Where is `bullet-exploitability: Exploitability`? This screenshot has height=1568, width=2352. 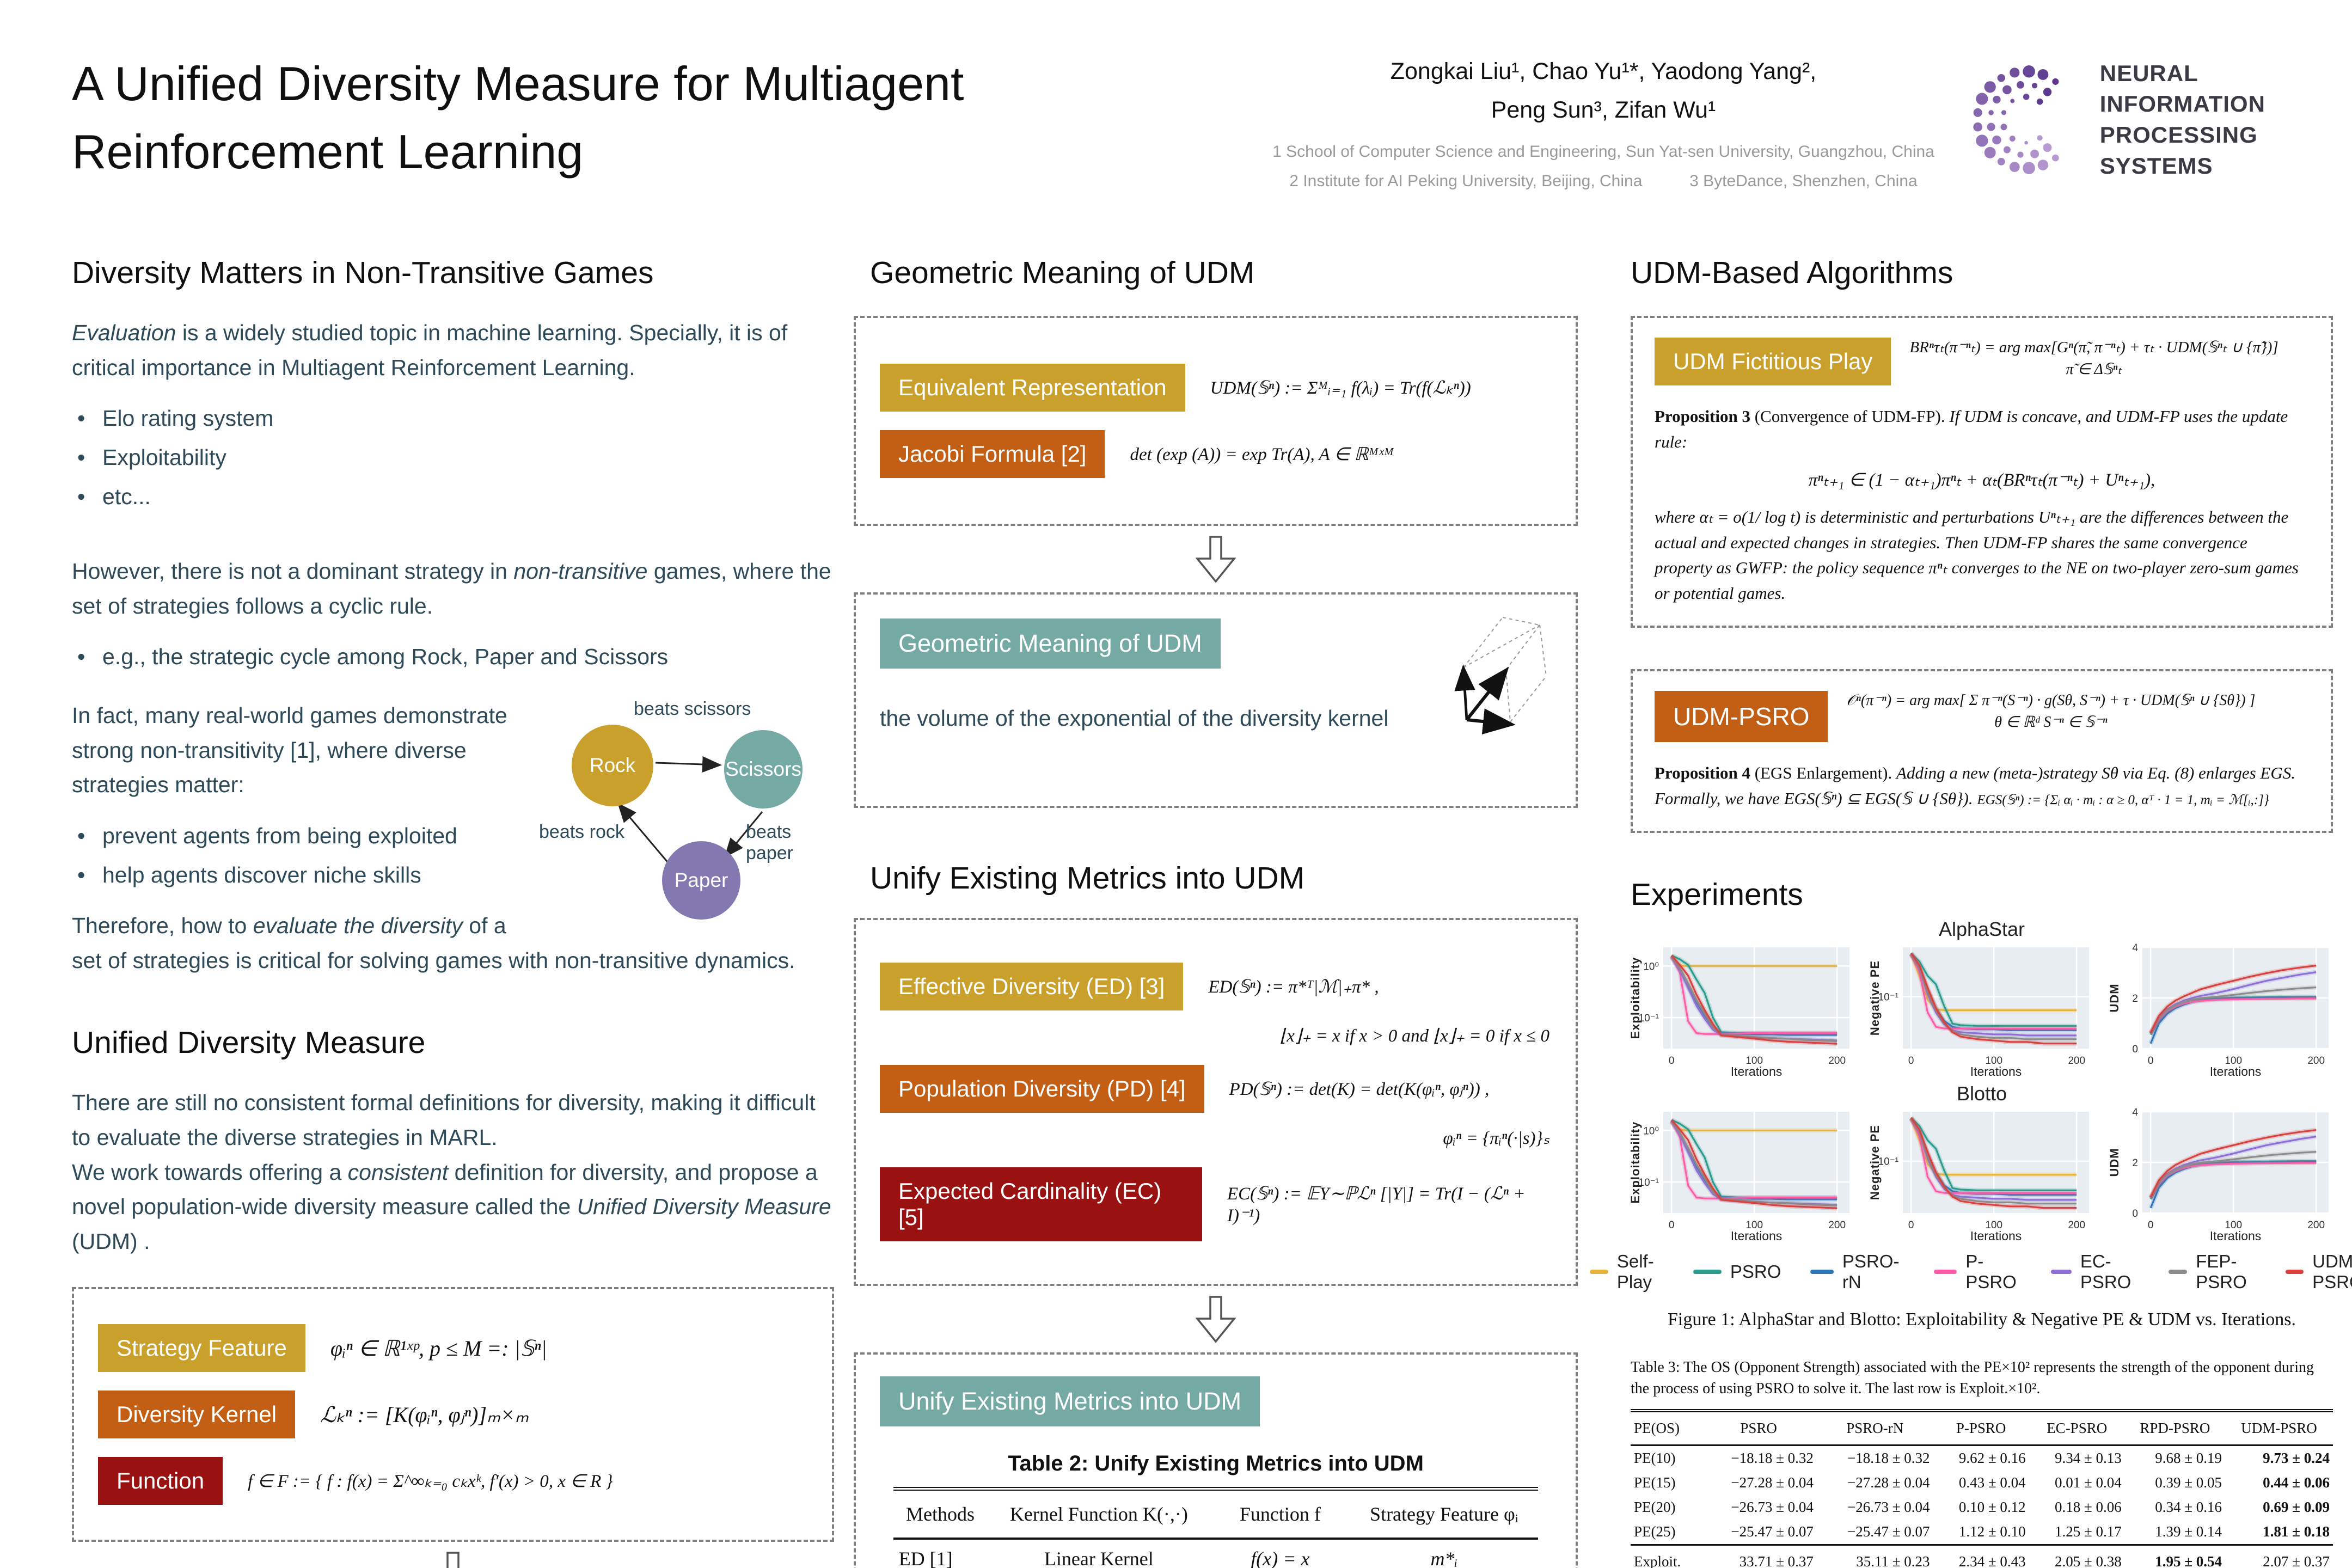
bullet-exploitability: Exploitability is located at coordinates (453, 457).